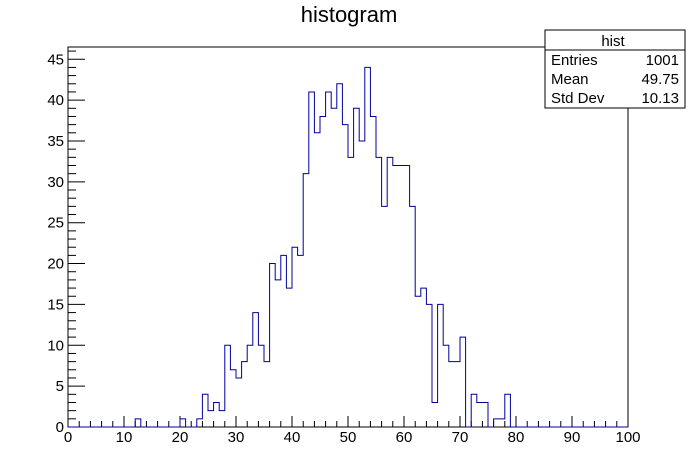  Describe the element at coordinates (68, 437) in the screenshot. I see `x-tick-label: 0` at that location.